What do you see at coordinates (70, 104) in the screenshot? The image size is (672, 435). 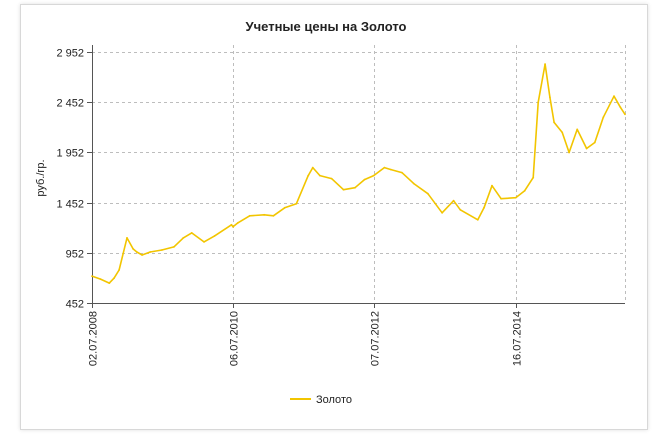 I see `y-tick-label: 2 452` at bounding box center [70, 104].